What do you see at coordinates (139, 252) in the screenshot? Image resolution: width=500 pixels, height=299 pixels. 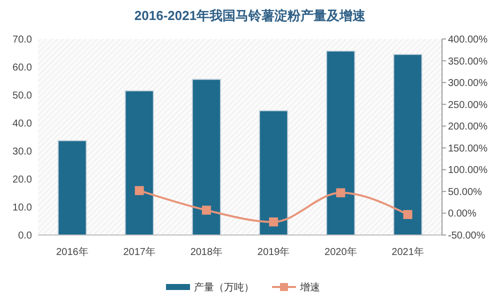 I see `x-tick-label: 2017年` at bounding box center [139, 252].